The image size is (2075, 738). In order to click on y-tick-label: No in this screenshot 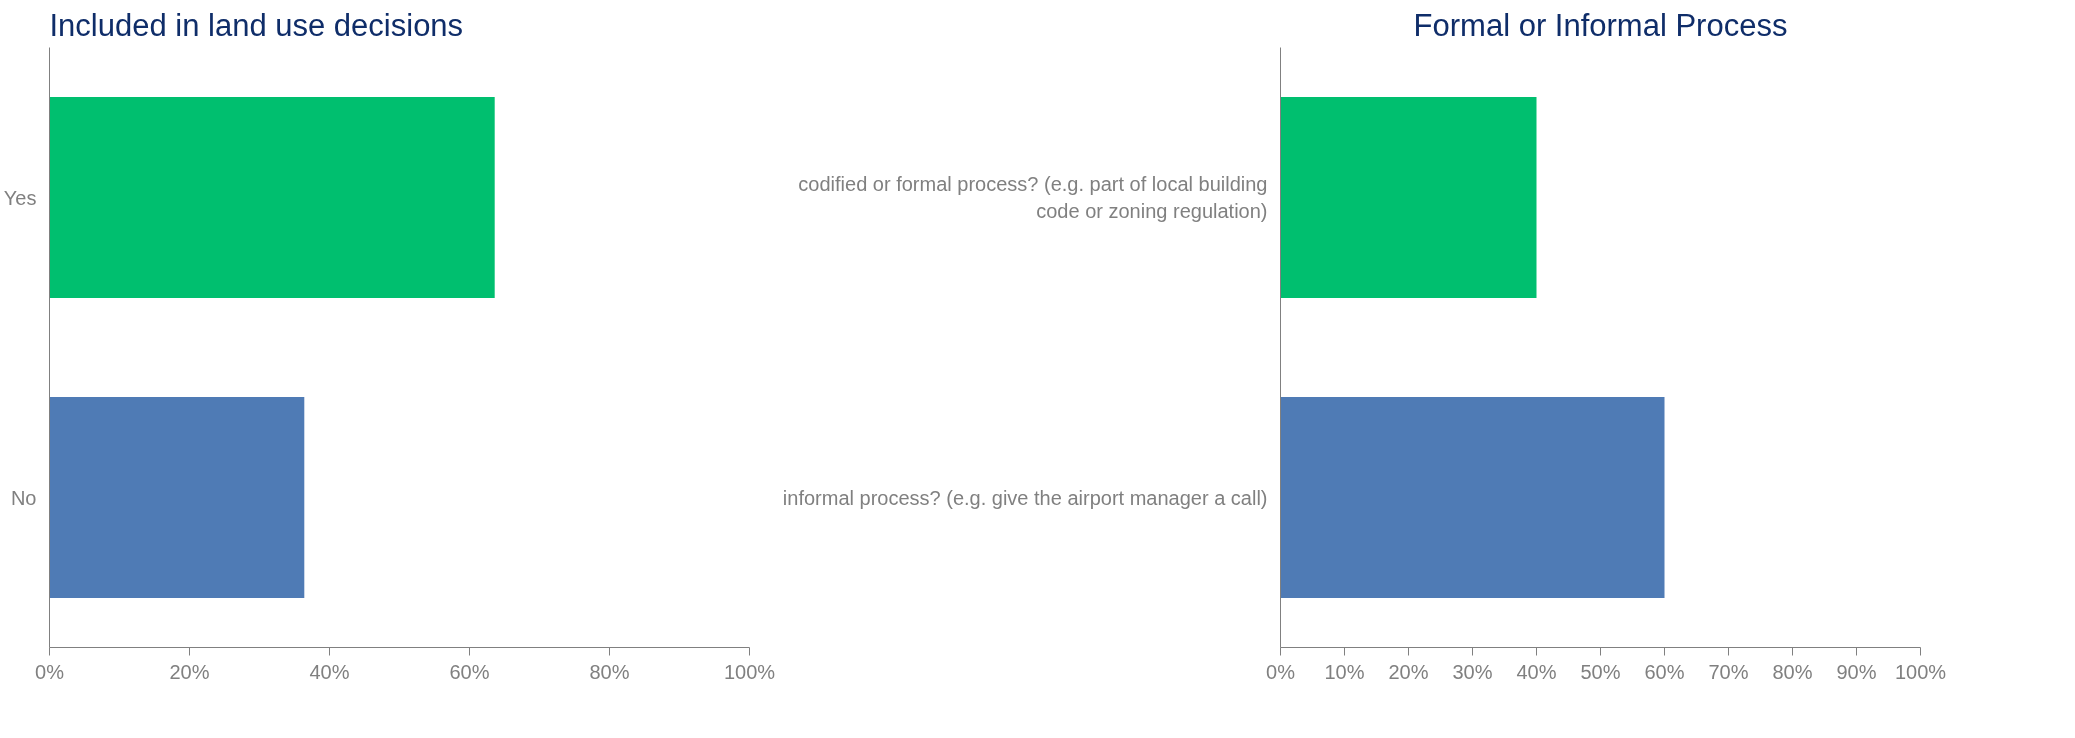, I will do `click(23, 497)`.